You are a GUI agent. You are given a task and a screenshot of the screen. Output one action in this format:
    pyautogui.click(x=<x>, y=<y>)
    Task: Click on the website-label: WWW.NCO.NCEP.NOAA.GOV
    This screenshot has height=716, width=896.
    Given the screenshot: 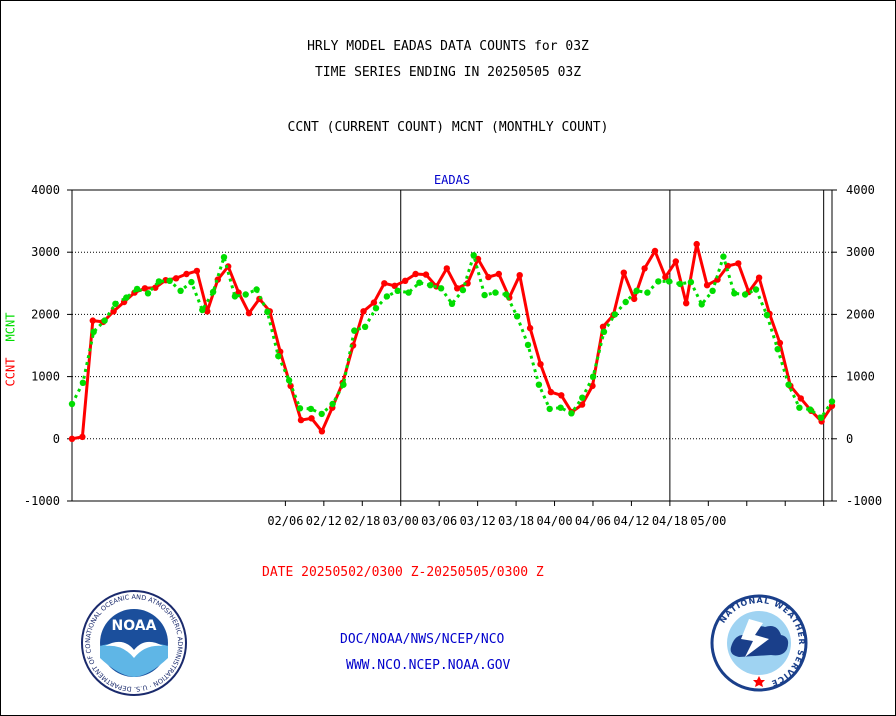 What is the action you would take?
    pyautogui.click(x=428, y=665)
    